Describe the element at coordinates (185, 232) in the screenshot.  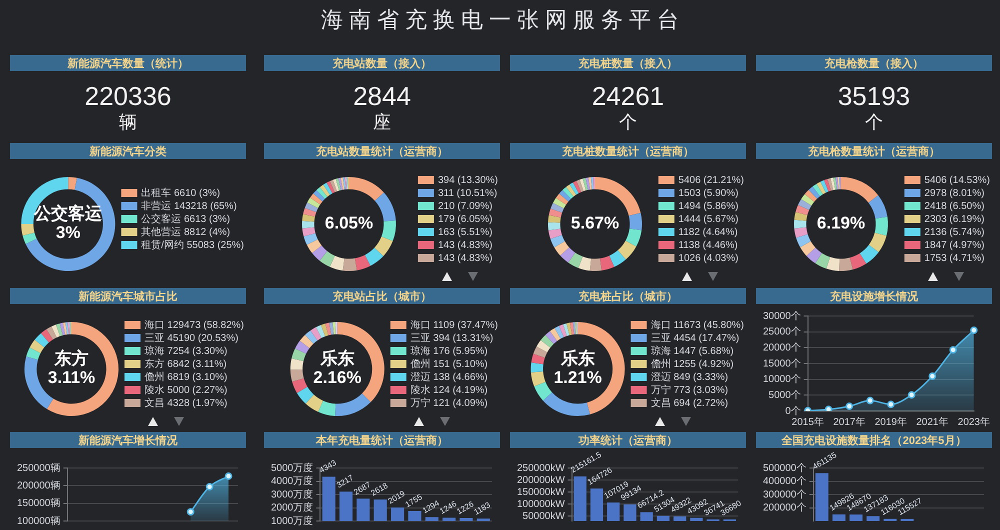
I see `legend-label: 其他营运 8812 (4%)` at that location.